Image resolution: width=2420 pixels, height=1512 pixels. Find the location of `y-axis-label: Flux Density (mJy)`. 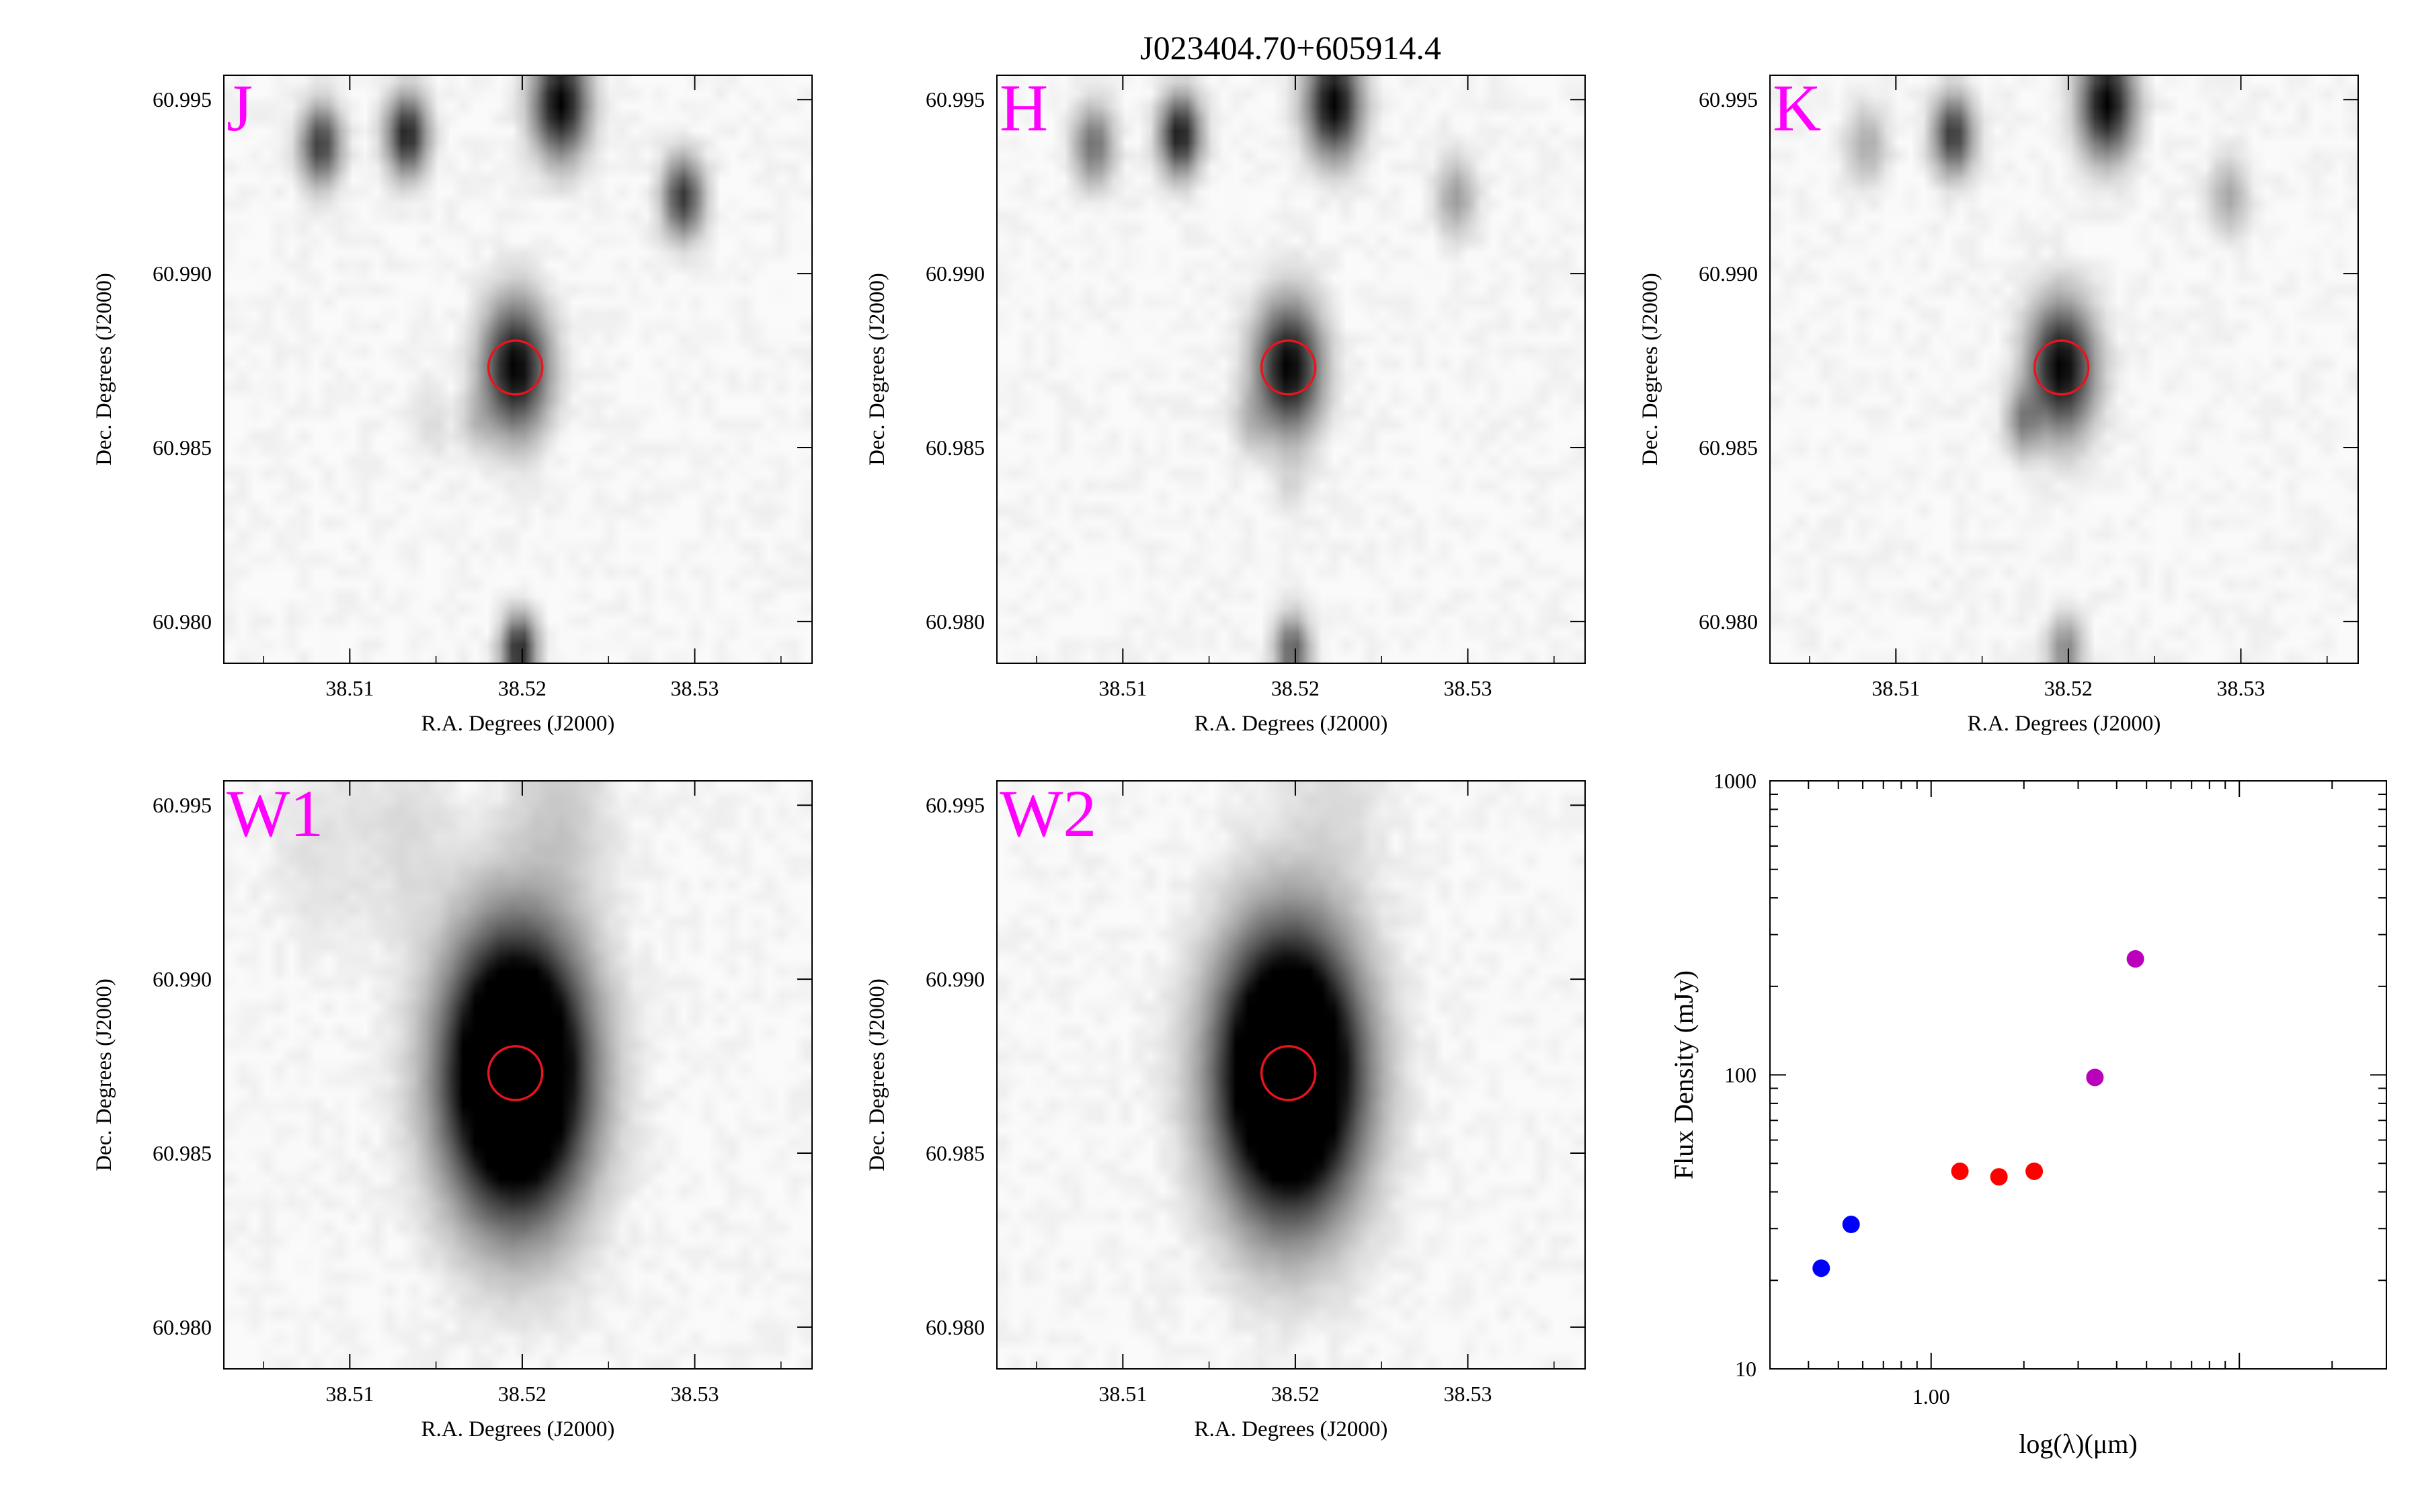

y-axis-label: Flux Density (mJy) is located at coordinates (1684, 1075).